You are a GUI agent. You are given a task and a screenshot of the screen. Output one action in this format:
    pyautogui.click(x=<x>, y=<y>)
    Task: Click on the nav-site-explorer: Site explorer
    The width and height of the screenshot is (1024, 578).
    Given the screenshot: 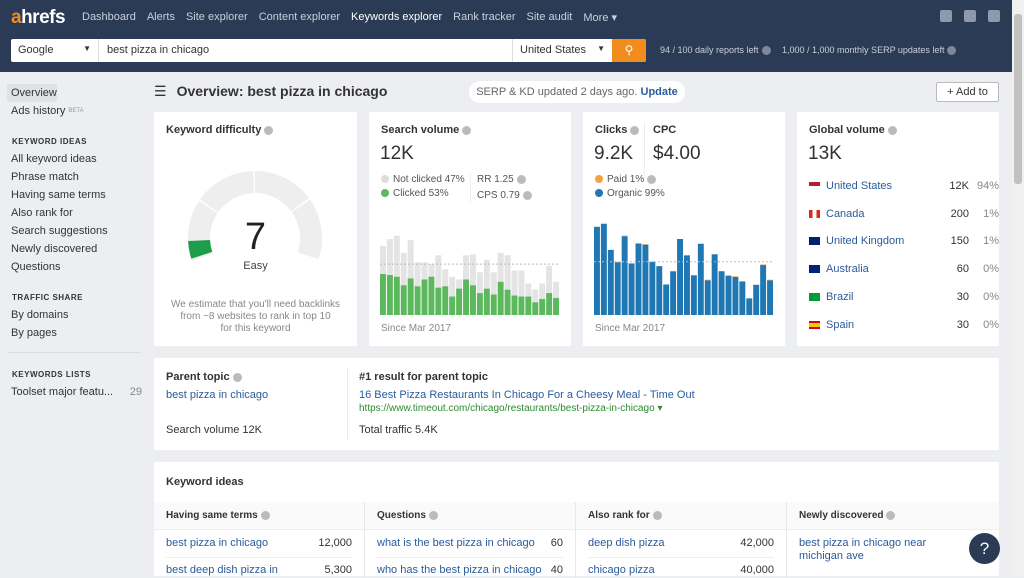 What is the action you would take?
    pyautogui.click(x=216, y=17)
    